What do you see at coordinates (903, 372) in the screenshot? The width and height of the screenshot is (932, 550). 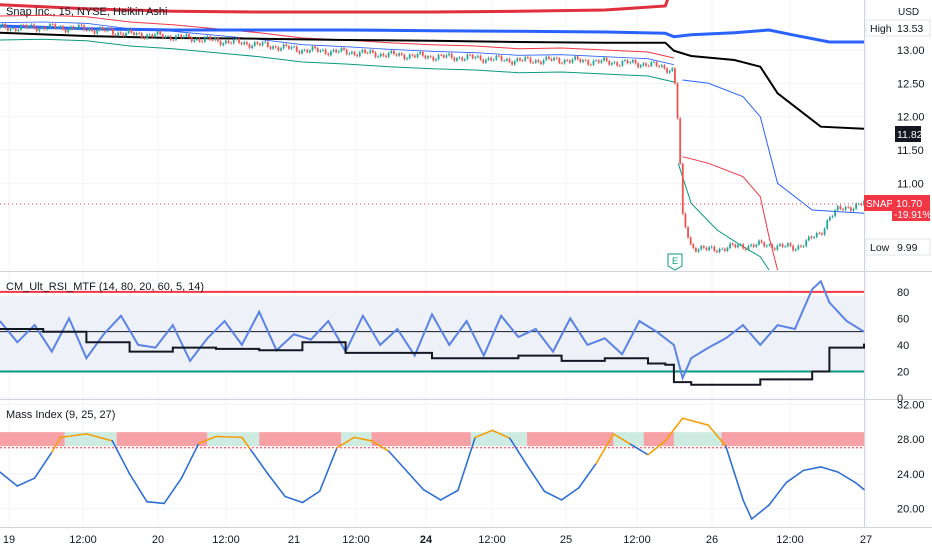 I see `rsi-tick-label: 20` at bounding box center [903, 372].